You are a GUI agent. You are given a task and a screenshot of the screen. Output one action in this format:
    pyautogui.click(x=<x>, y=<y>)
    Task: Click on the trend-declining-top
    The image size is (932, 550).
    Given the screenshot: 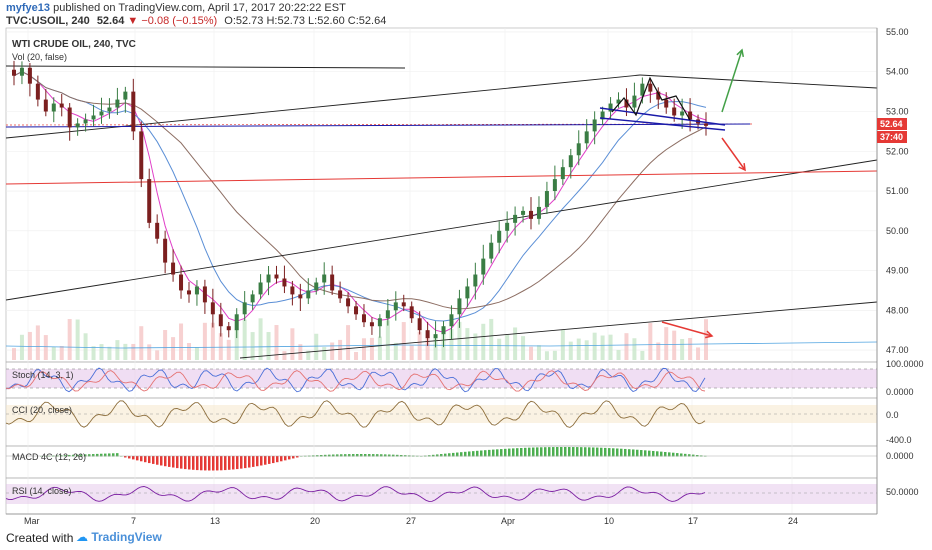 What is the action you would take?
    pyautogui.click(x=758, y=81)
    